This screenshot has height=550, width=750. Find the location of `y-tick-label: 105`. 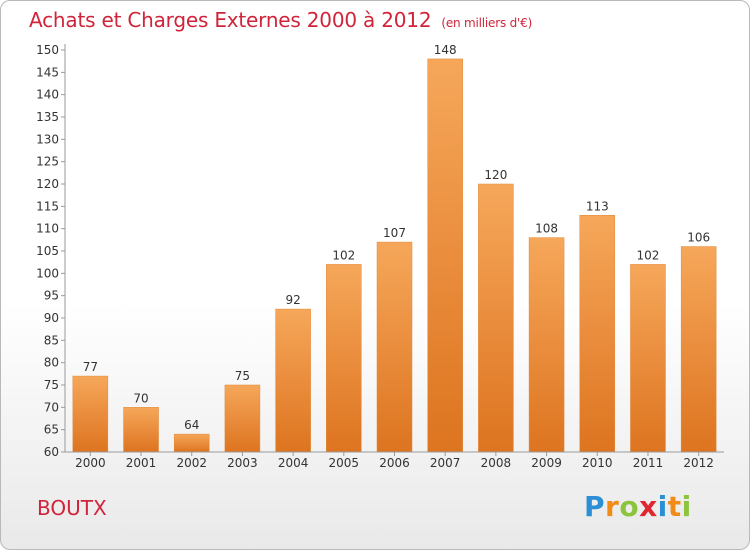

y-tick-label: 105 is located at coordinates (47, 251).